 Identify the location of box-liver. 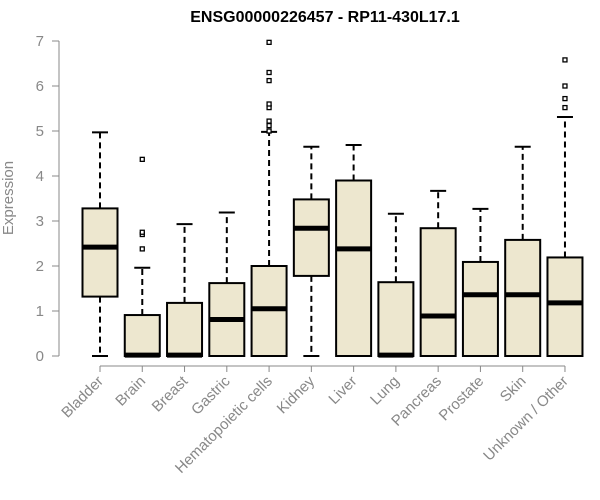
(354, 250).